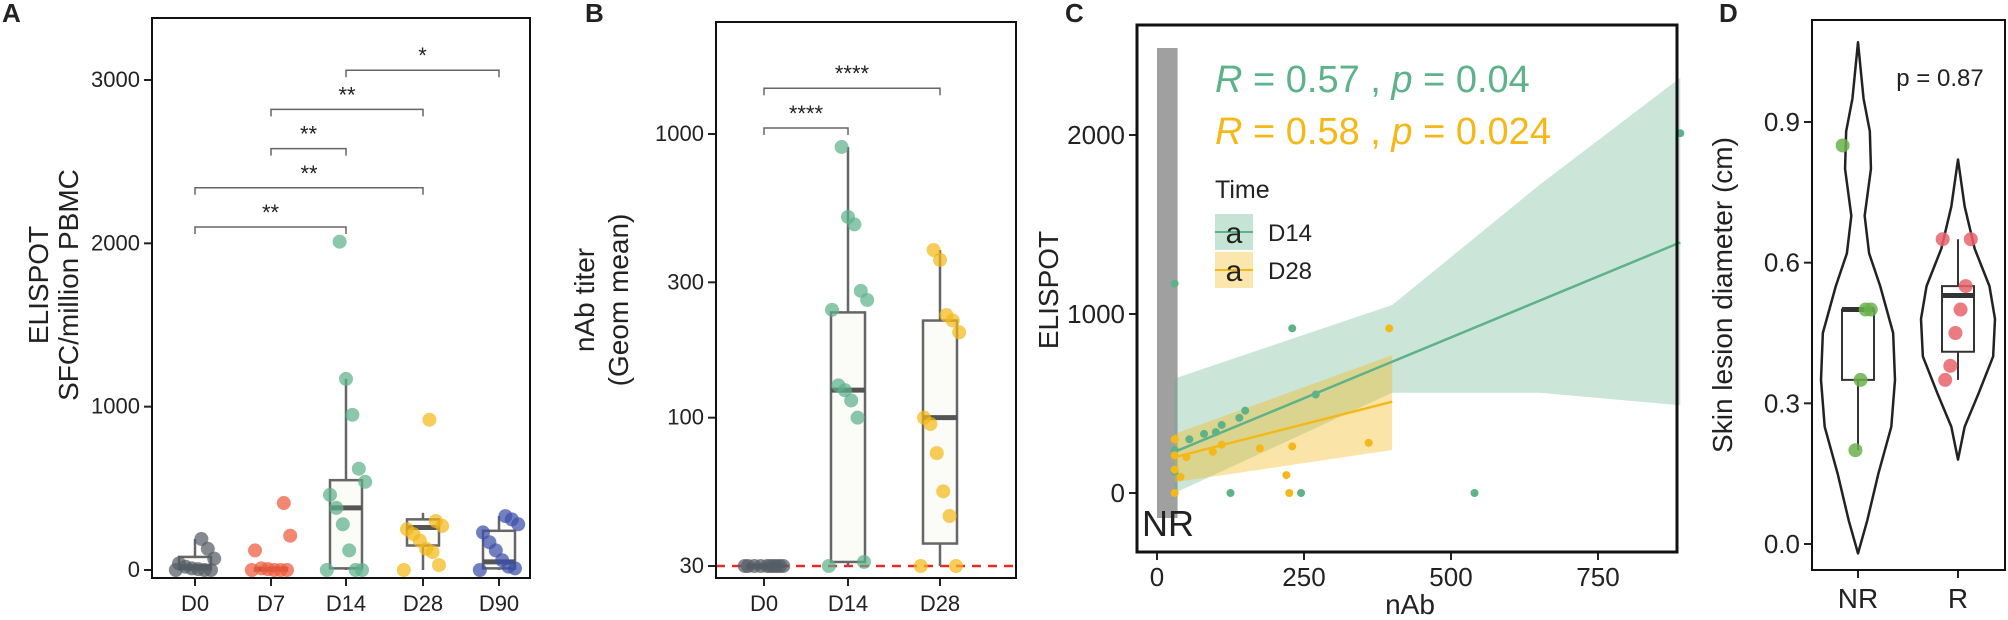 Image resolution: width=2008 pixels, height=620 pixels. What do you see at coordinates (1234, 271) in the screenshot?
I see `panel-c-legend-key-glyph: a` at bounding box center [1234, 271].